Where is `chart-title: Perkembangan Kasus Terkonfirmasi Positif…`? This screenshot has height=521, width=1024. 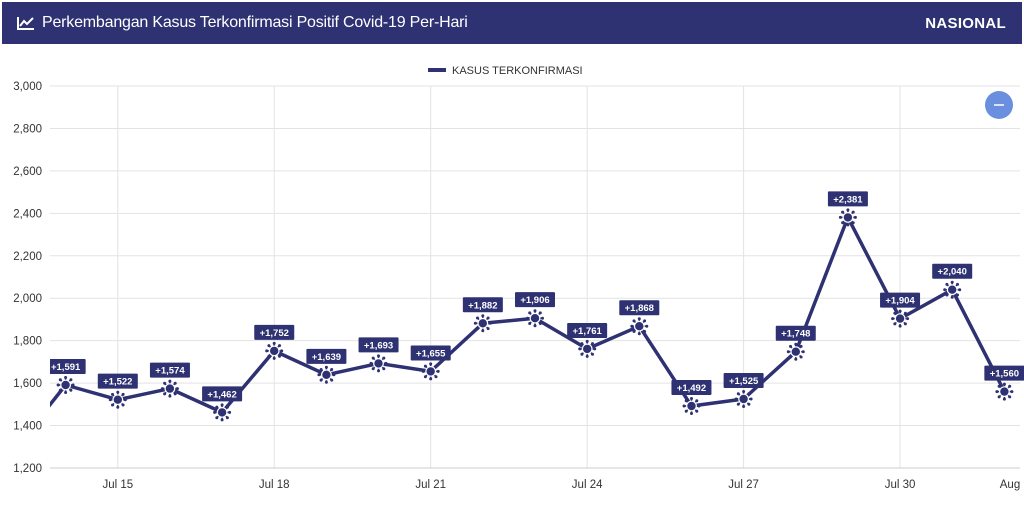
chart-title: Perkembangan Kasus Terkonfirmasi Positif… is located at coordinates (255, 22).